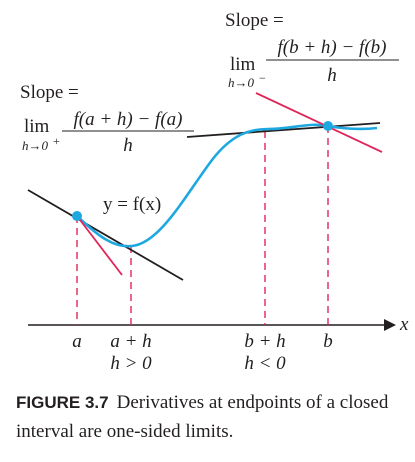 This screenshot has height=462, width=415. Describe the element at coordinates (265, 363) in the screenshot. I see `tick-sublabel-h-negative: h < 0` at that location.